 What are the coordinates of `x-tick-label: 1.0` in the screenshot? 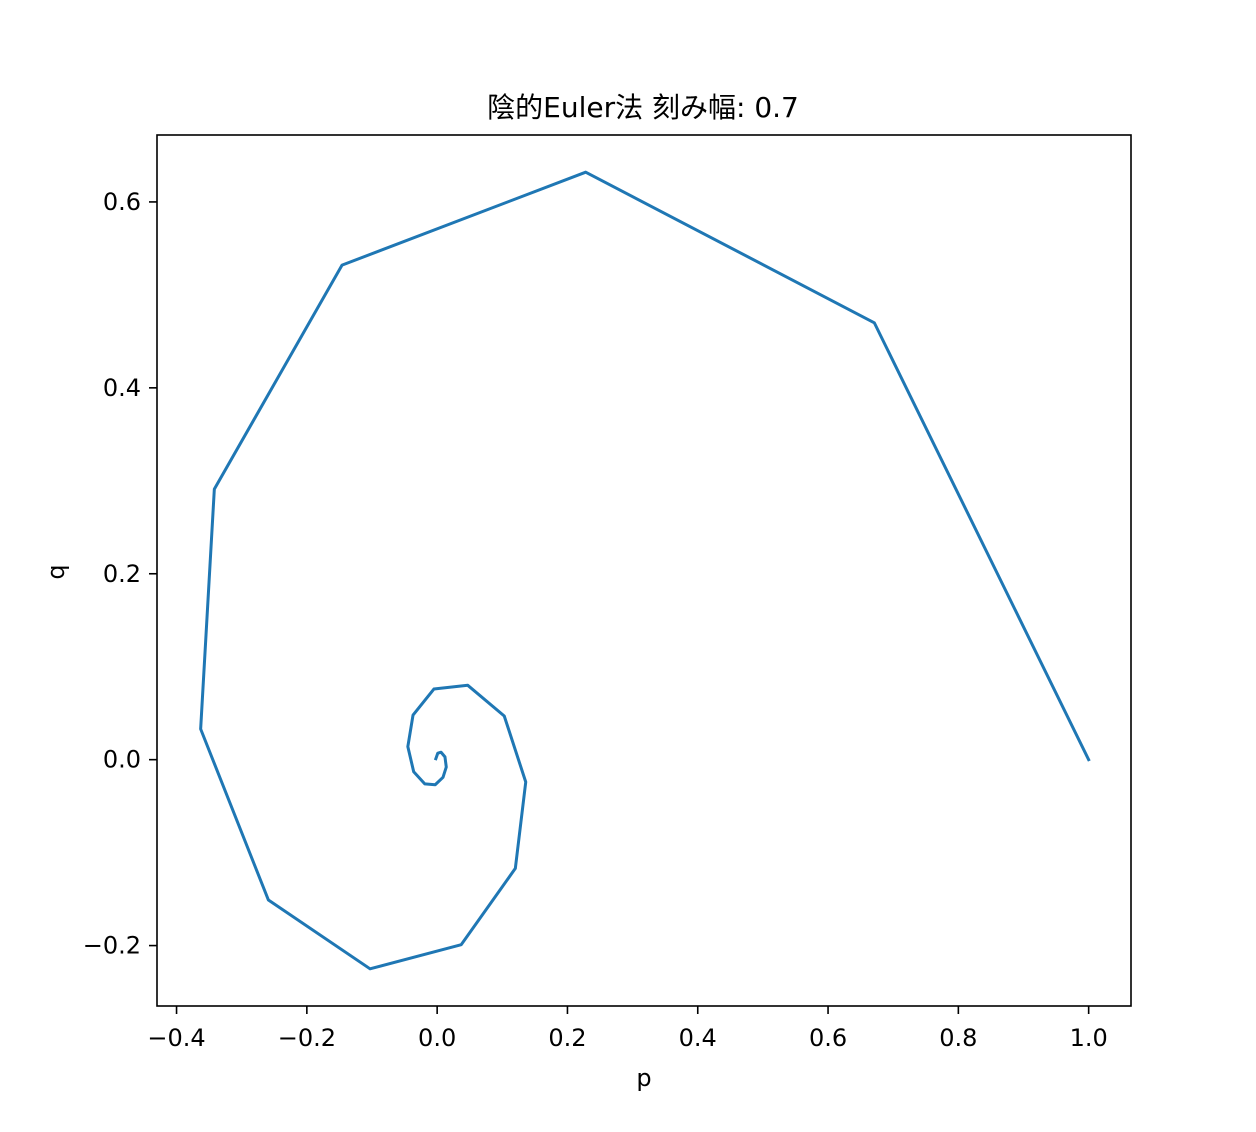 It's located at (1089, 1038).